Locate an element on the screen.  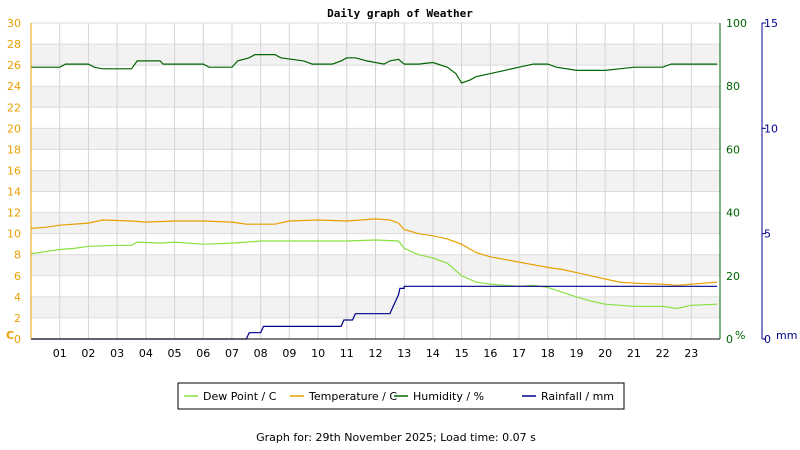
rain-tick-label: 10 is located at coordinates (771, 128).